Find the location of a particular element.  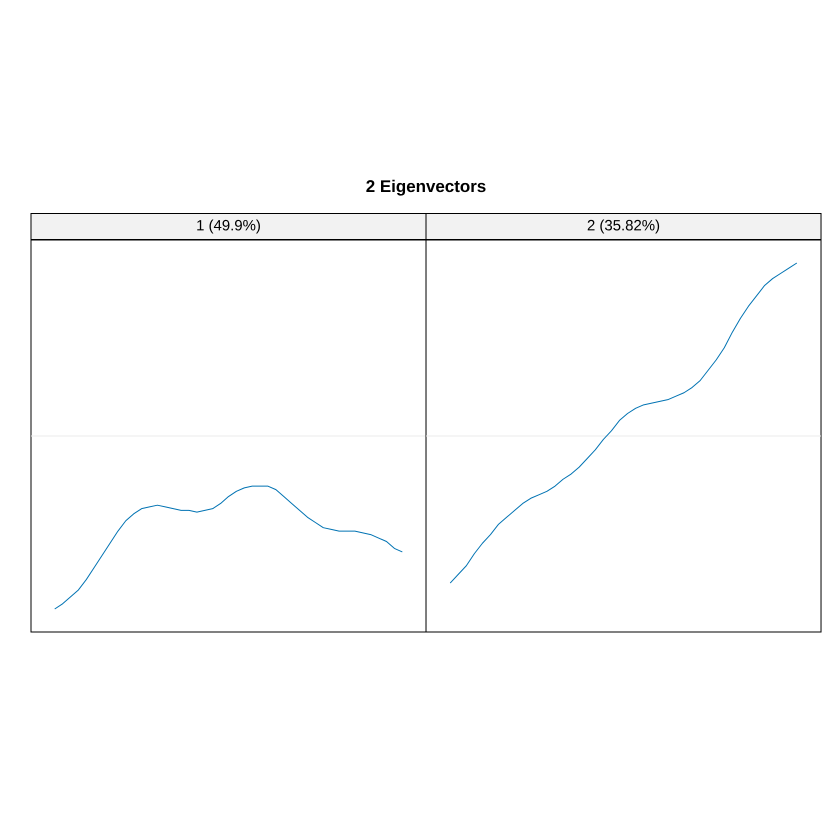

chart-title: 2 (35.82%) is located at coordinates (624, 227).